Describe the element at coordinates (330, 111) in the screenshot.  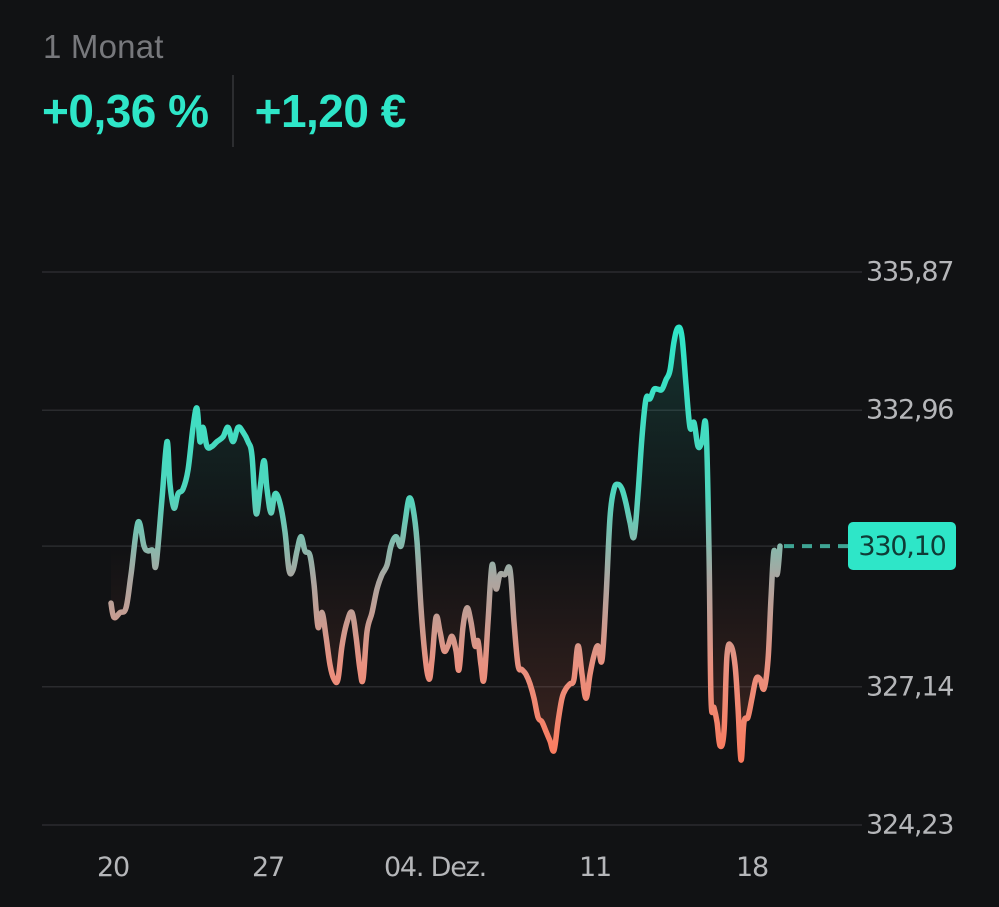
I see `change-absolute: +1,20 €` at that location.